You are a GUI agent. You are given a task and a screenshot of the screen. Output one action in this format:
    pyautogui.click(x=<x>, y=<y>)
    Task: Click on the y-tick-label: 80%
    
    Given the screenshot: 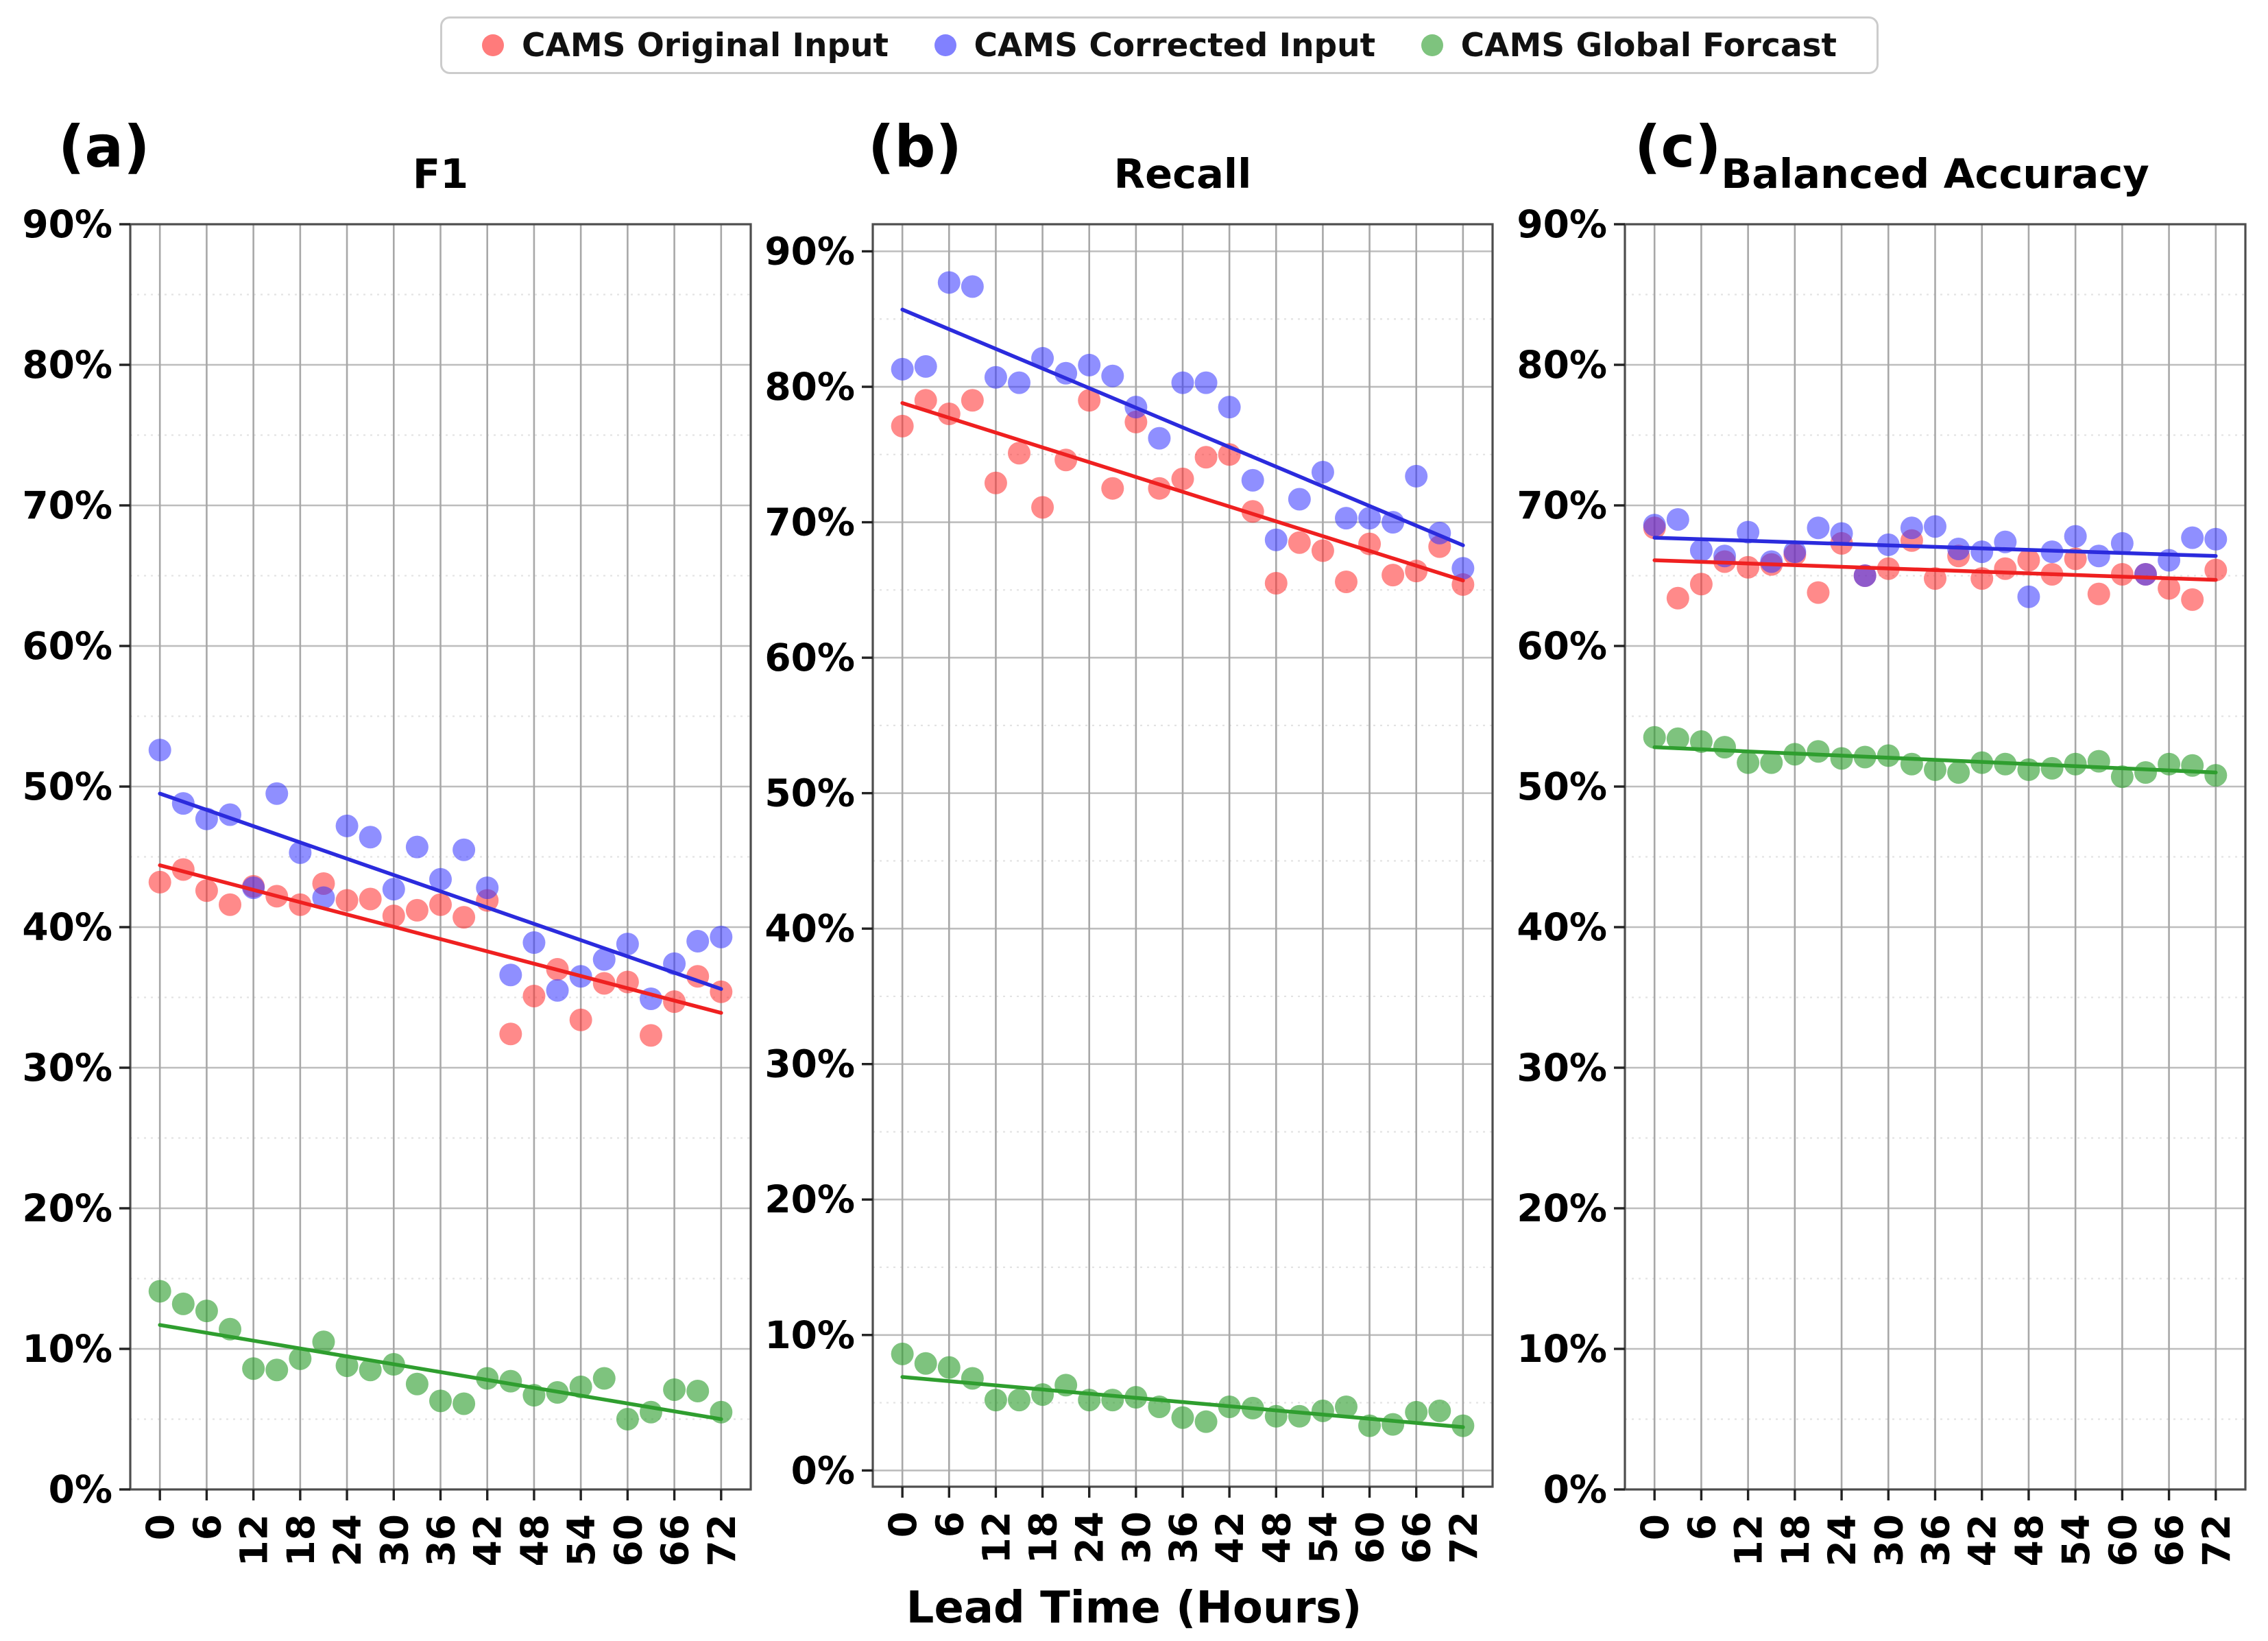 What is the action you would take?
    pyautogui.click(x=809, y=387)
    